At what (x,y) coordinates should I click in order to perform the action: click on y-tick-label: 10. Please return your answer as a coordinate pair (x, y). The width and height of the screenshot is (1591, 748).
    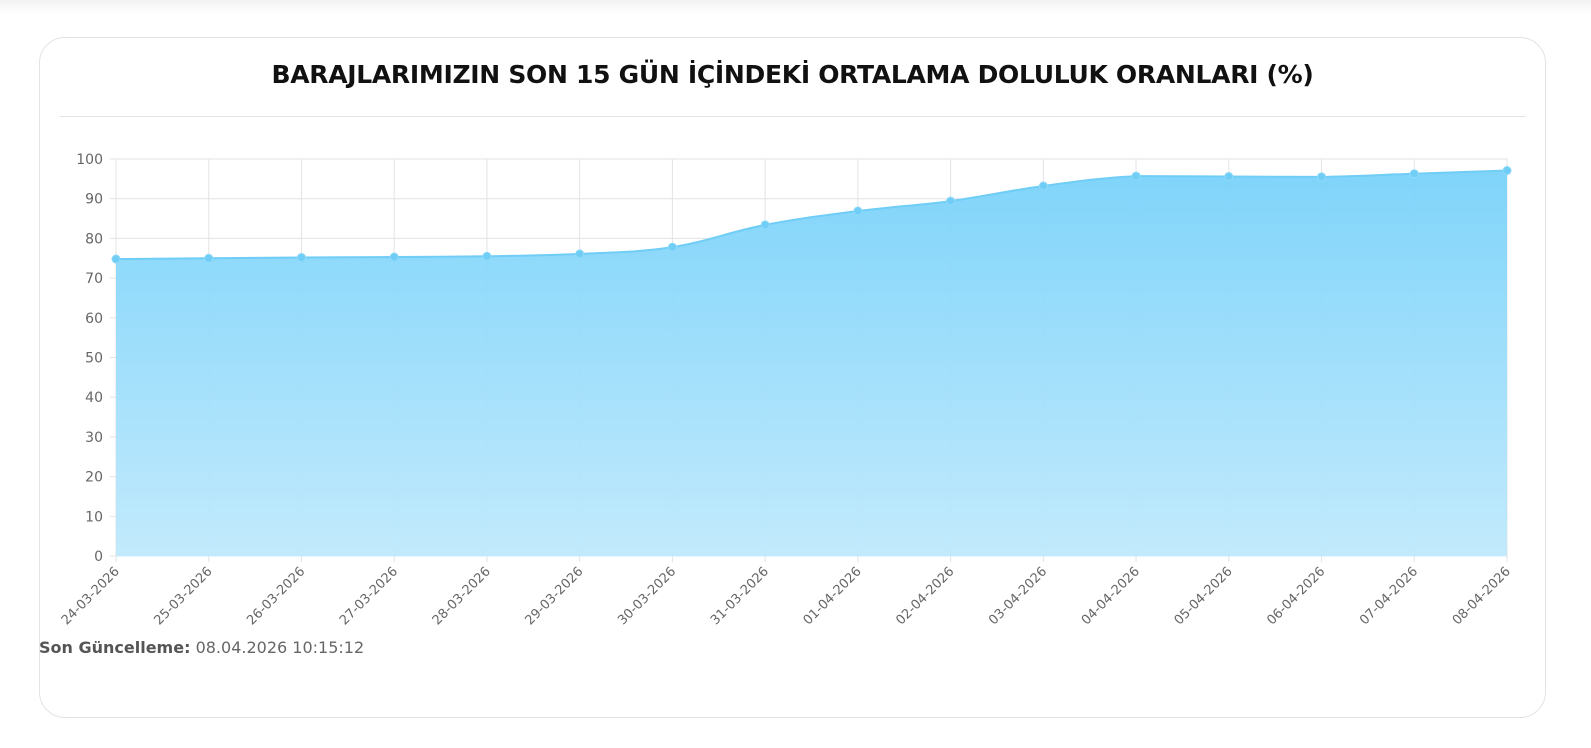
    Looking at the image, I should click on (94, 517).